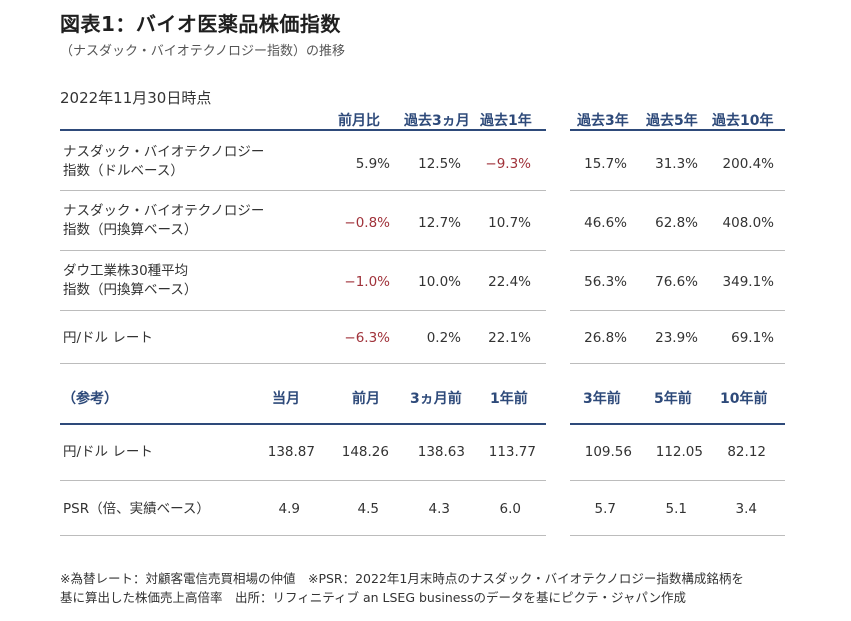 Image resolution: width=851 pixels, height=621 pixels. What do you see at coordinates (439, 282) in the screenshot?
I see `t1-row3-val-3m: 10.0%` at bounding box center [439, 282].